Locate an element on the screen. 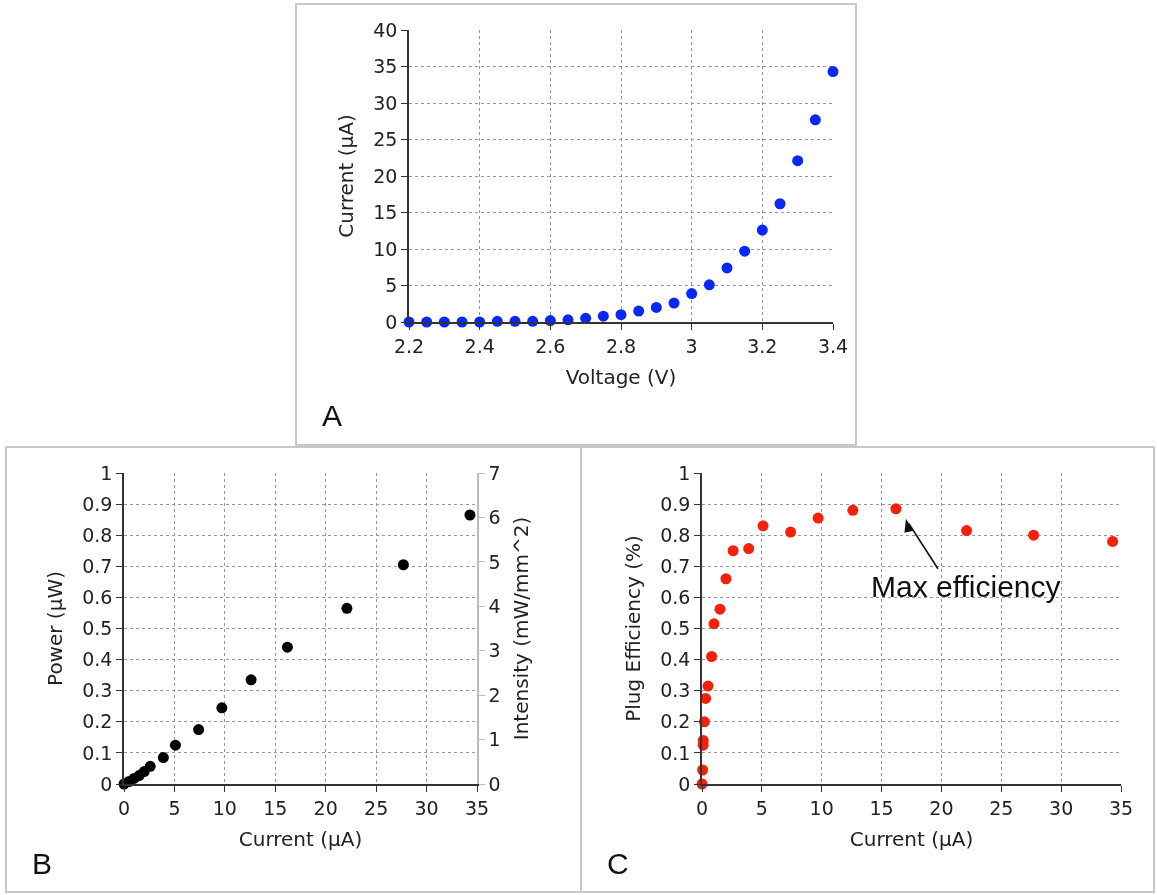  y2-tick-label: 1 is located at coordinates (494, 739).